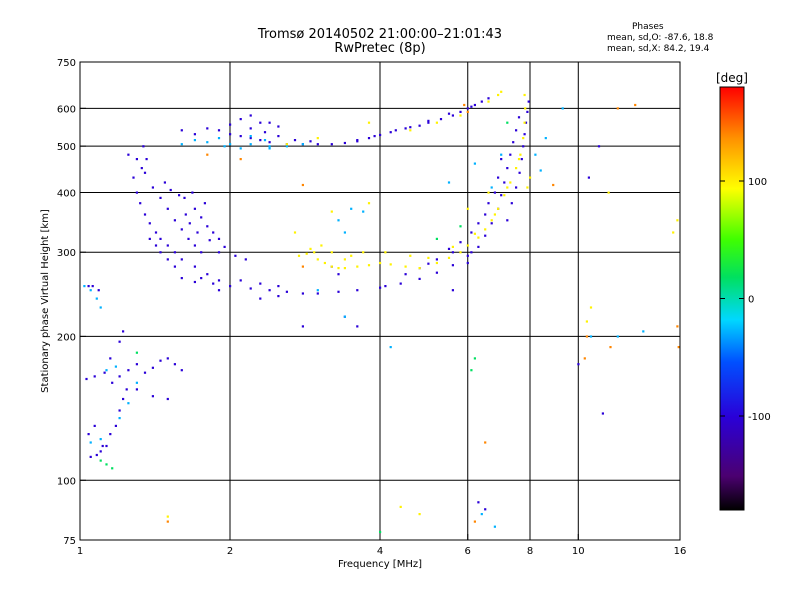  I want to click on phases-stats-heading: Phases, so click(648, 27).